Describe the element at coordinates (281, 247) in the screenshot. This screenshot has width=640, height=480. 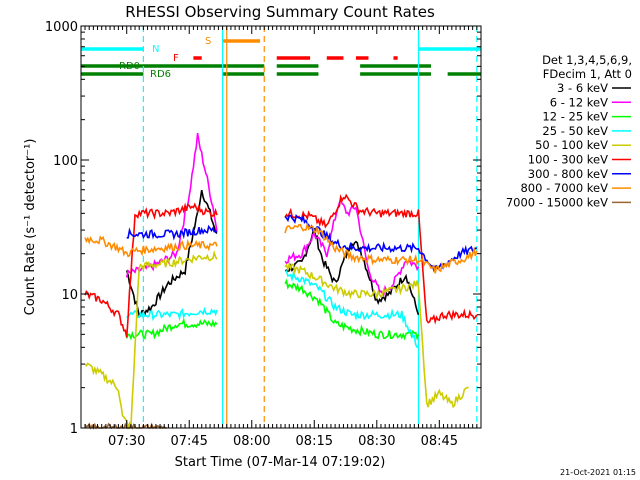
I see `series-line-800-7000-kev` at that location.